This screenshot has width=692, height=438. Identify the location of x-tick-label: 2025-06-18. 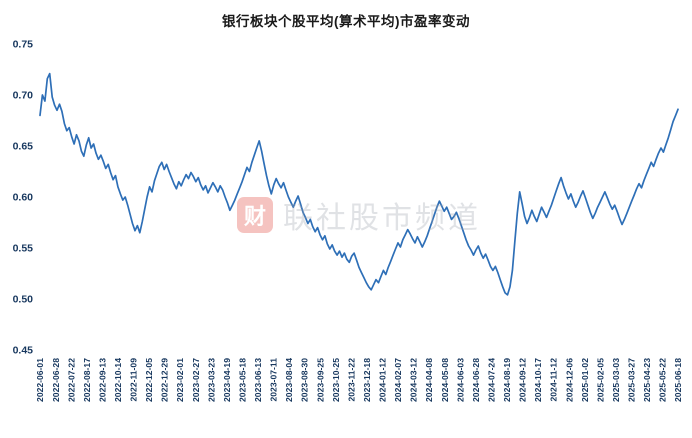
(678, 380).